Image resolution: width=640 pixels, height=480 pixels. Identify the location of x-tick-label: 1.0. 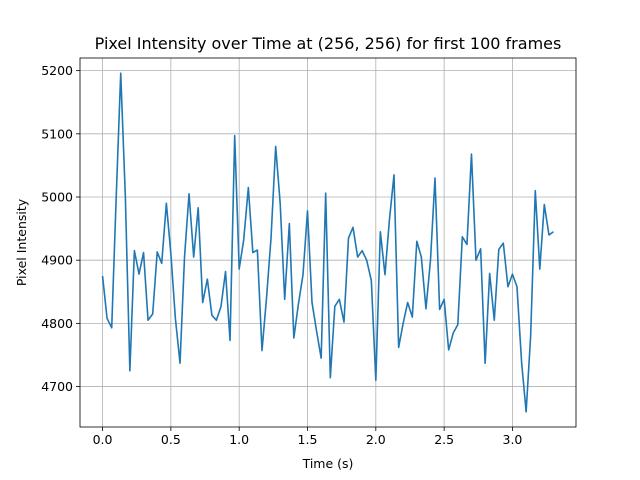
(239, 439).